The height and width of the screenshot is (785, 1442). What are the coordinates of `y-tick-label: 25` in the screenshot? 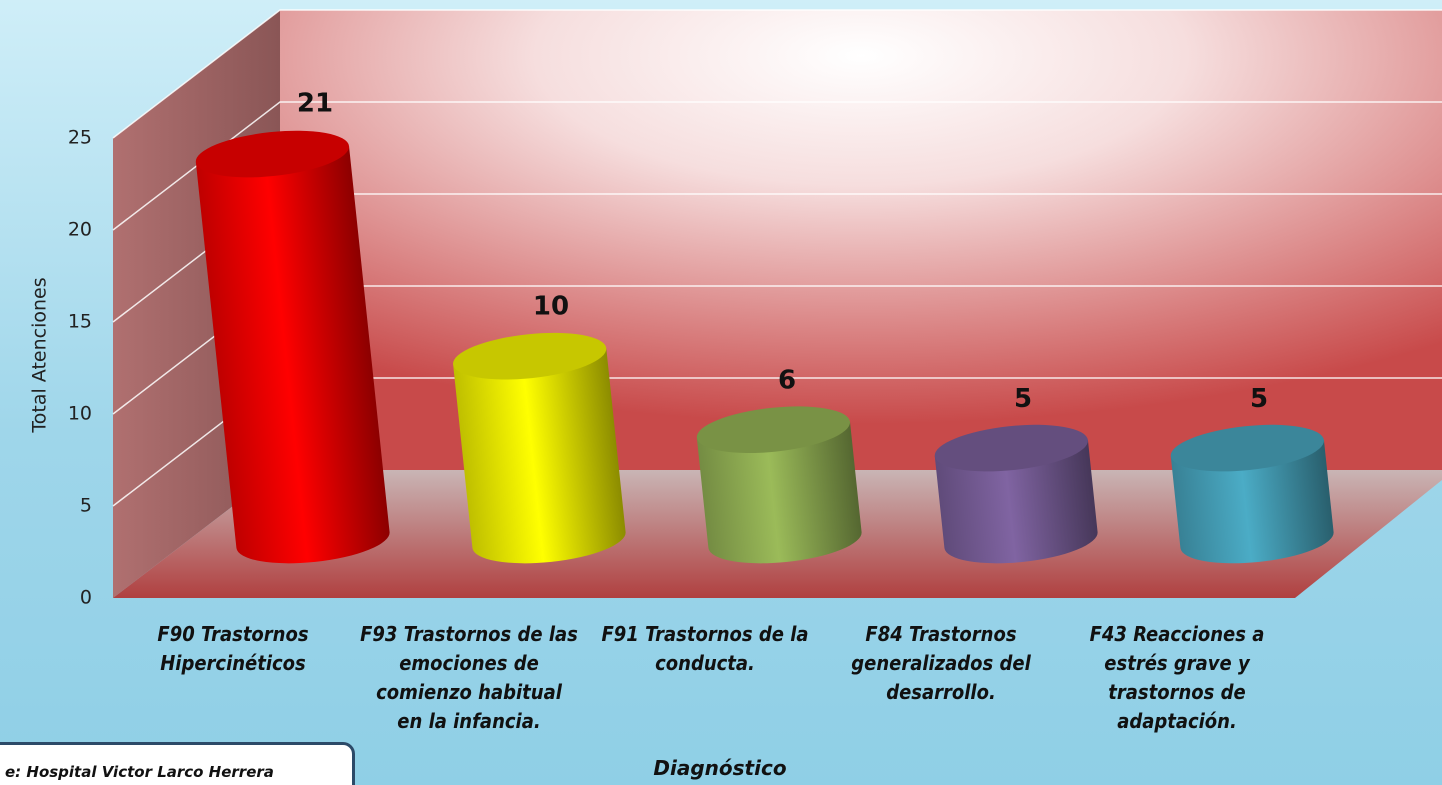 It's located at (80, 138).